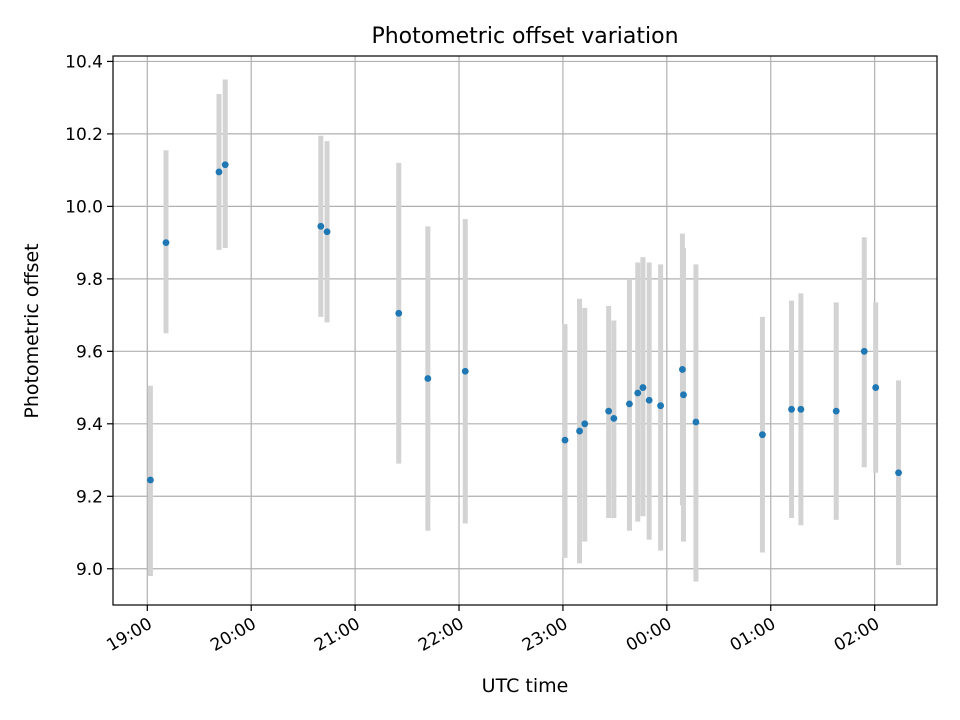  What do you see at coordinates (525, 686) in the screenshot?
I see `x-axis-label: UTC time` at bounding box center [525, 686].